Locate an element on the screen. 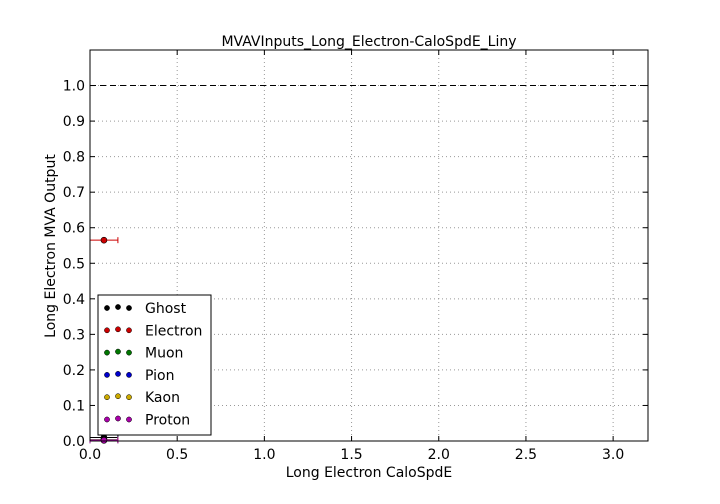 The height and width of the screenshot is (504, 720). legend-label-proton: Proton is located at coordinates (167, 421).